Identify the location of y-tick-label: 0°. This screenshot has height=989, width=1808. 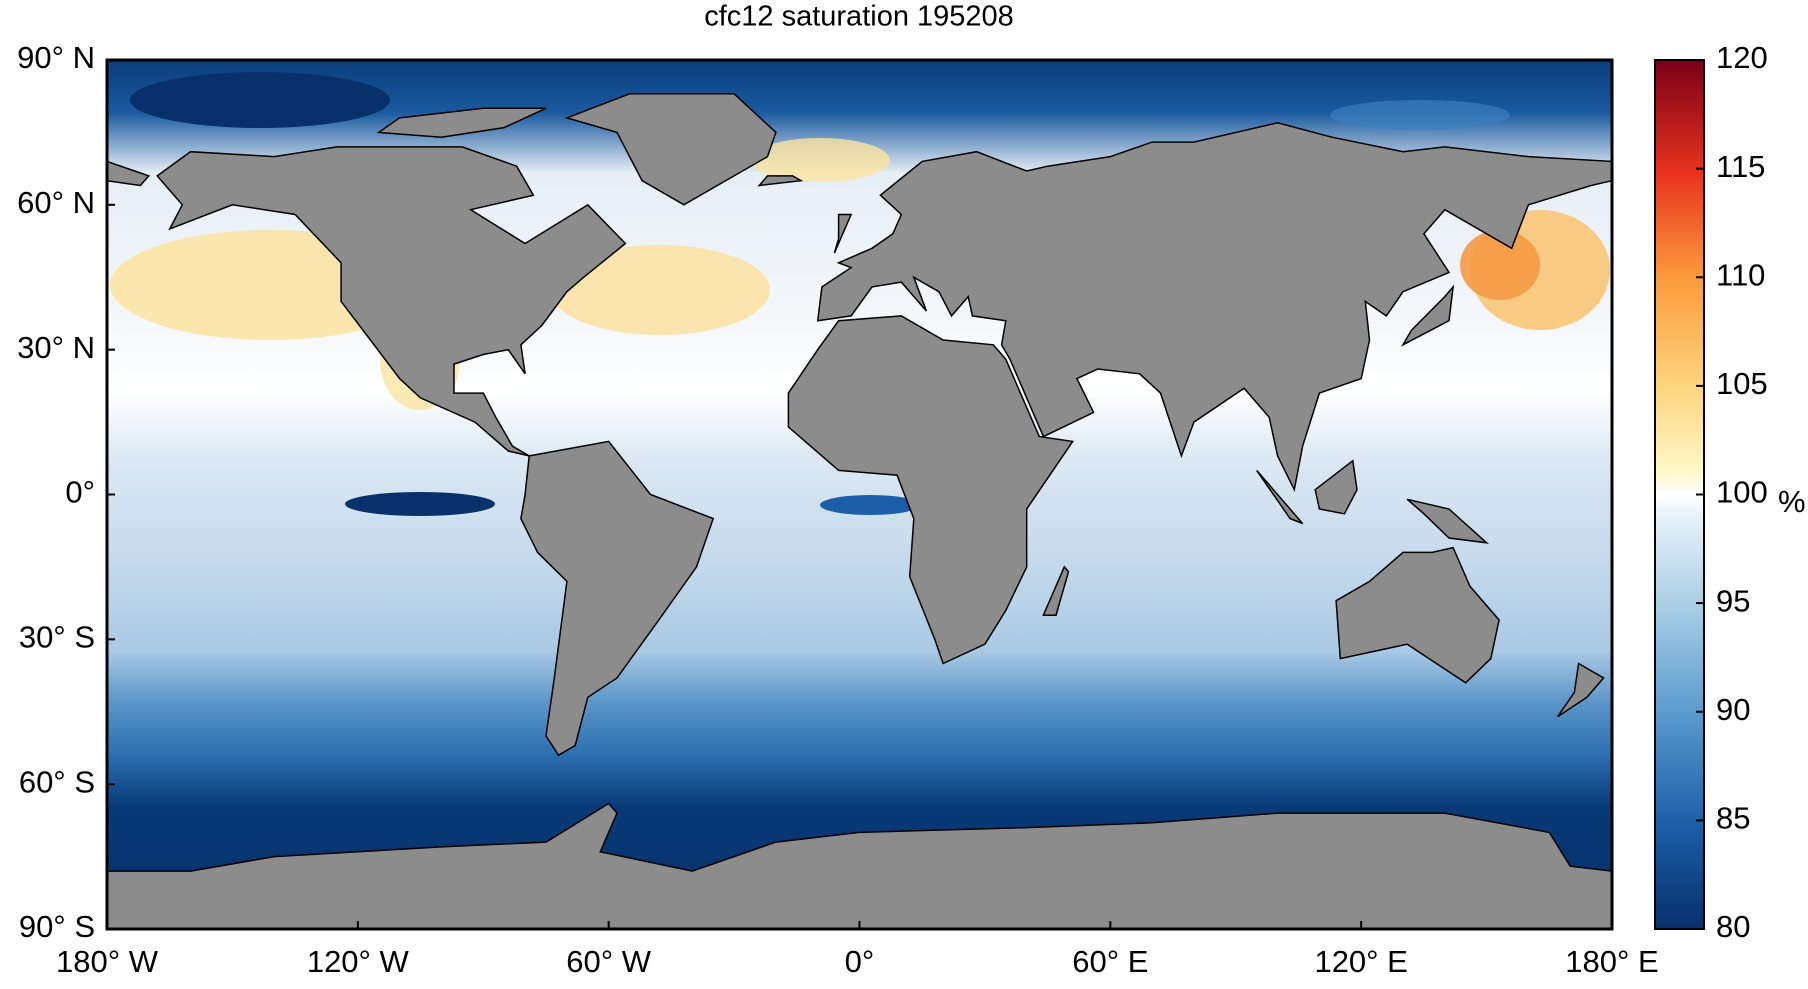
(80, 492).